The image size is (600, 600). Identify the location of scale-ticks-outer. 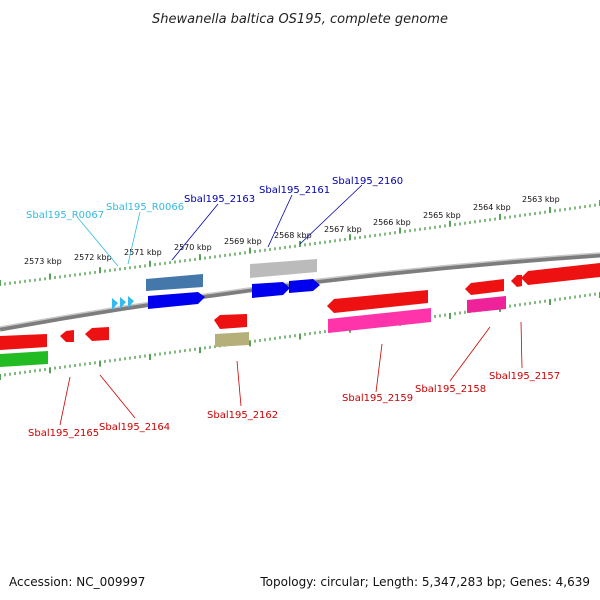
(300, 243).